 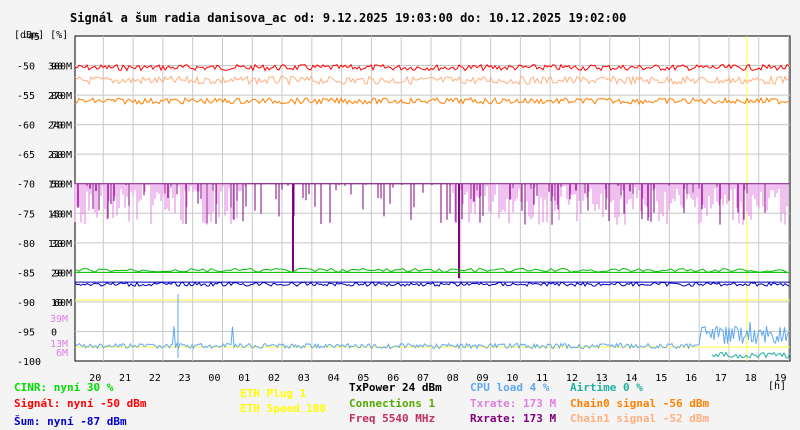 I want to click on legend-connections: Connections 1, so click(x=392, y=403).